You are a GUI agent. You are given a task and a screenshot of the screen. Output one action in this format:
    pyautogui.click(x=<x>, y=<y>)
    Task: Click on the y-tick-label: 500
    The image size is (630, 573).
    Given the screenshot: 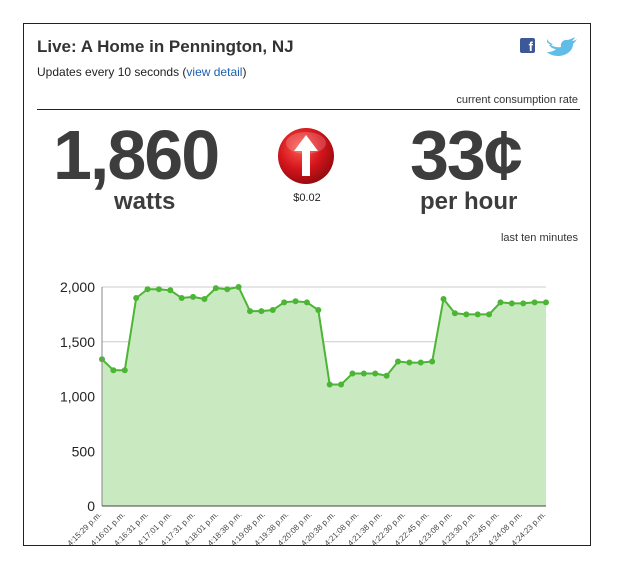 What is the action you would take?
    pyautogui.click(x=84, y=451)
    